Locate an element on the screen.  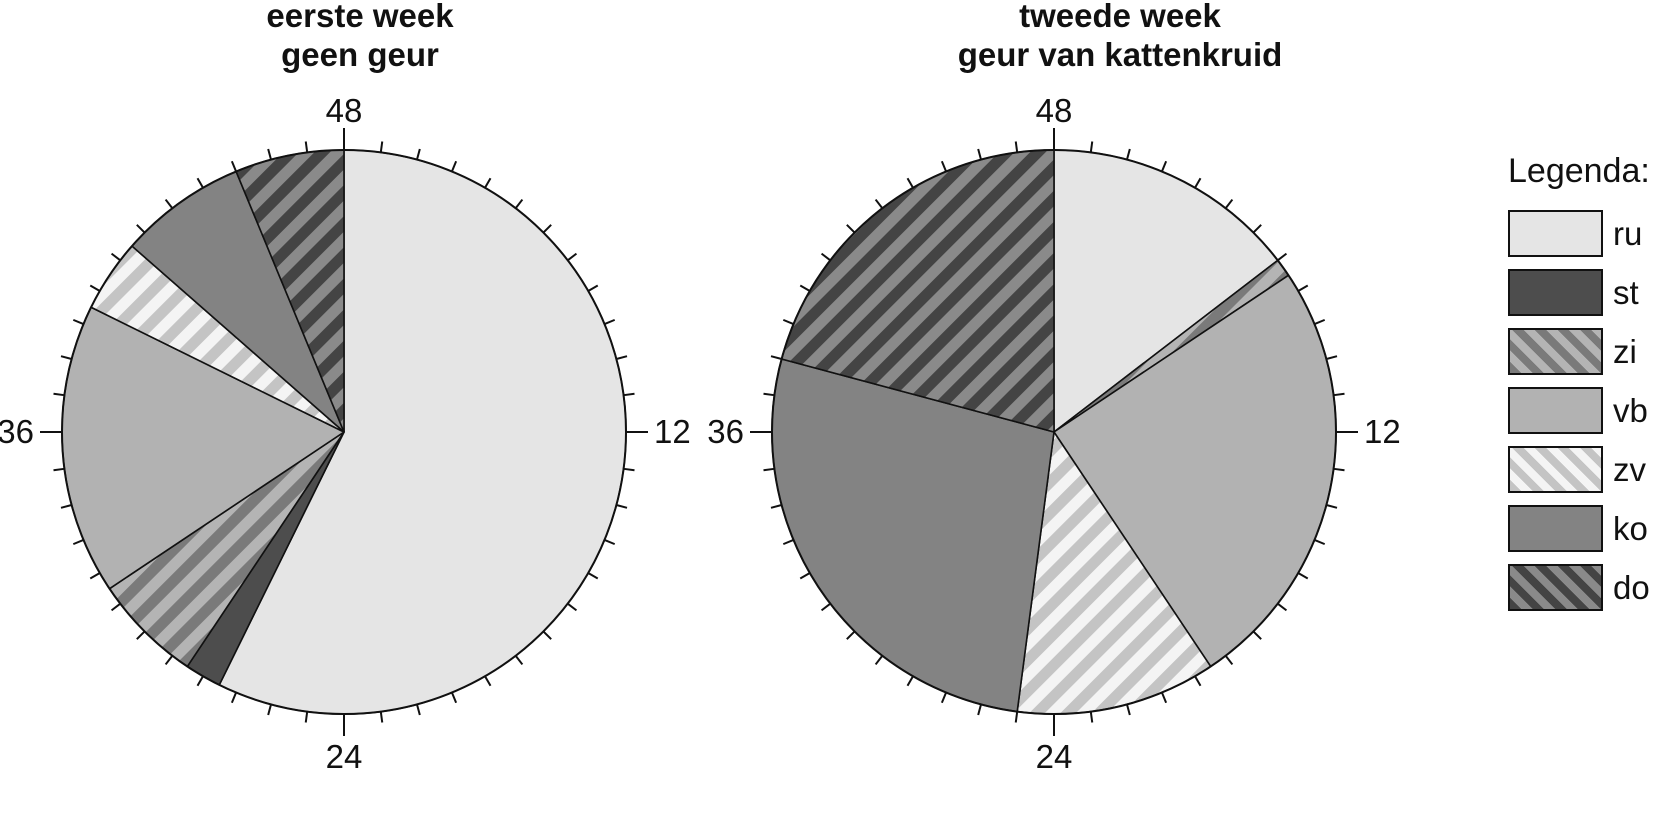
legend-item-ru: ru is located at coordinates (1588, 233).